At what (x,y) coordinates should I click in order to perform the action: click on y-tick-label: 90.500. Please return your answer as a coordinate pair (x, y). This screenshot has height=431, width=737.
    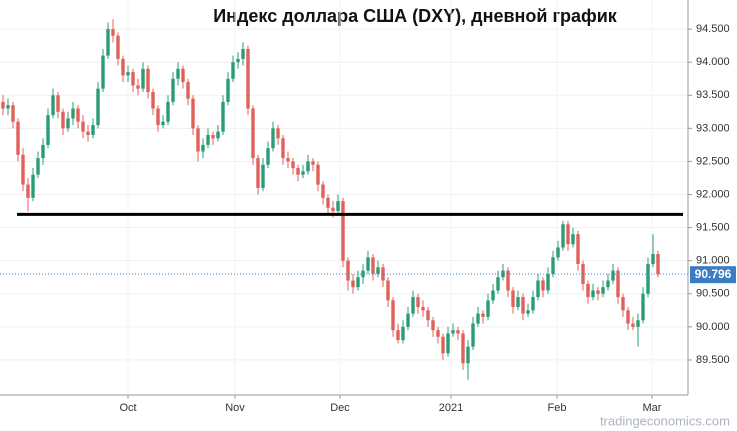
    Looking at the image, I should click on (713, 294).